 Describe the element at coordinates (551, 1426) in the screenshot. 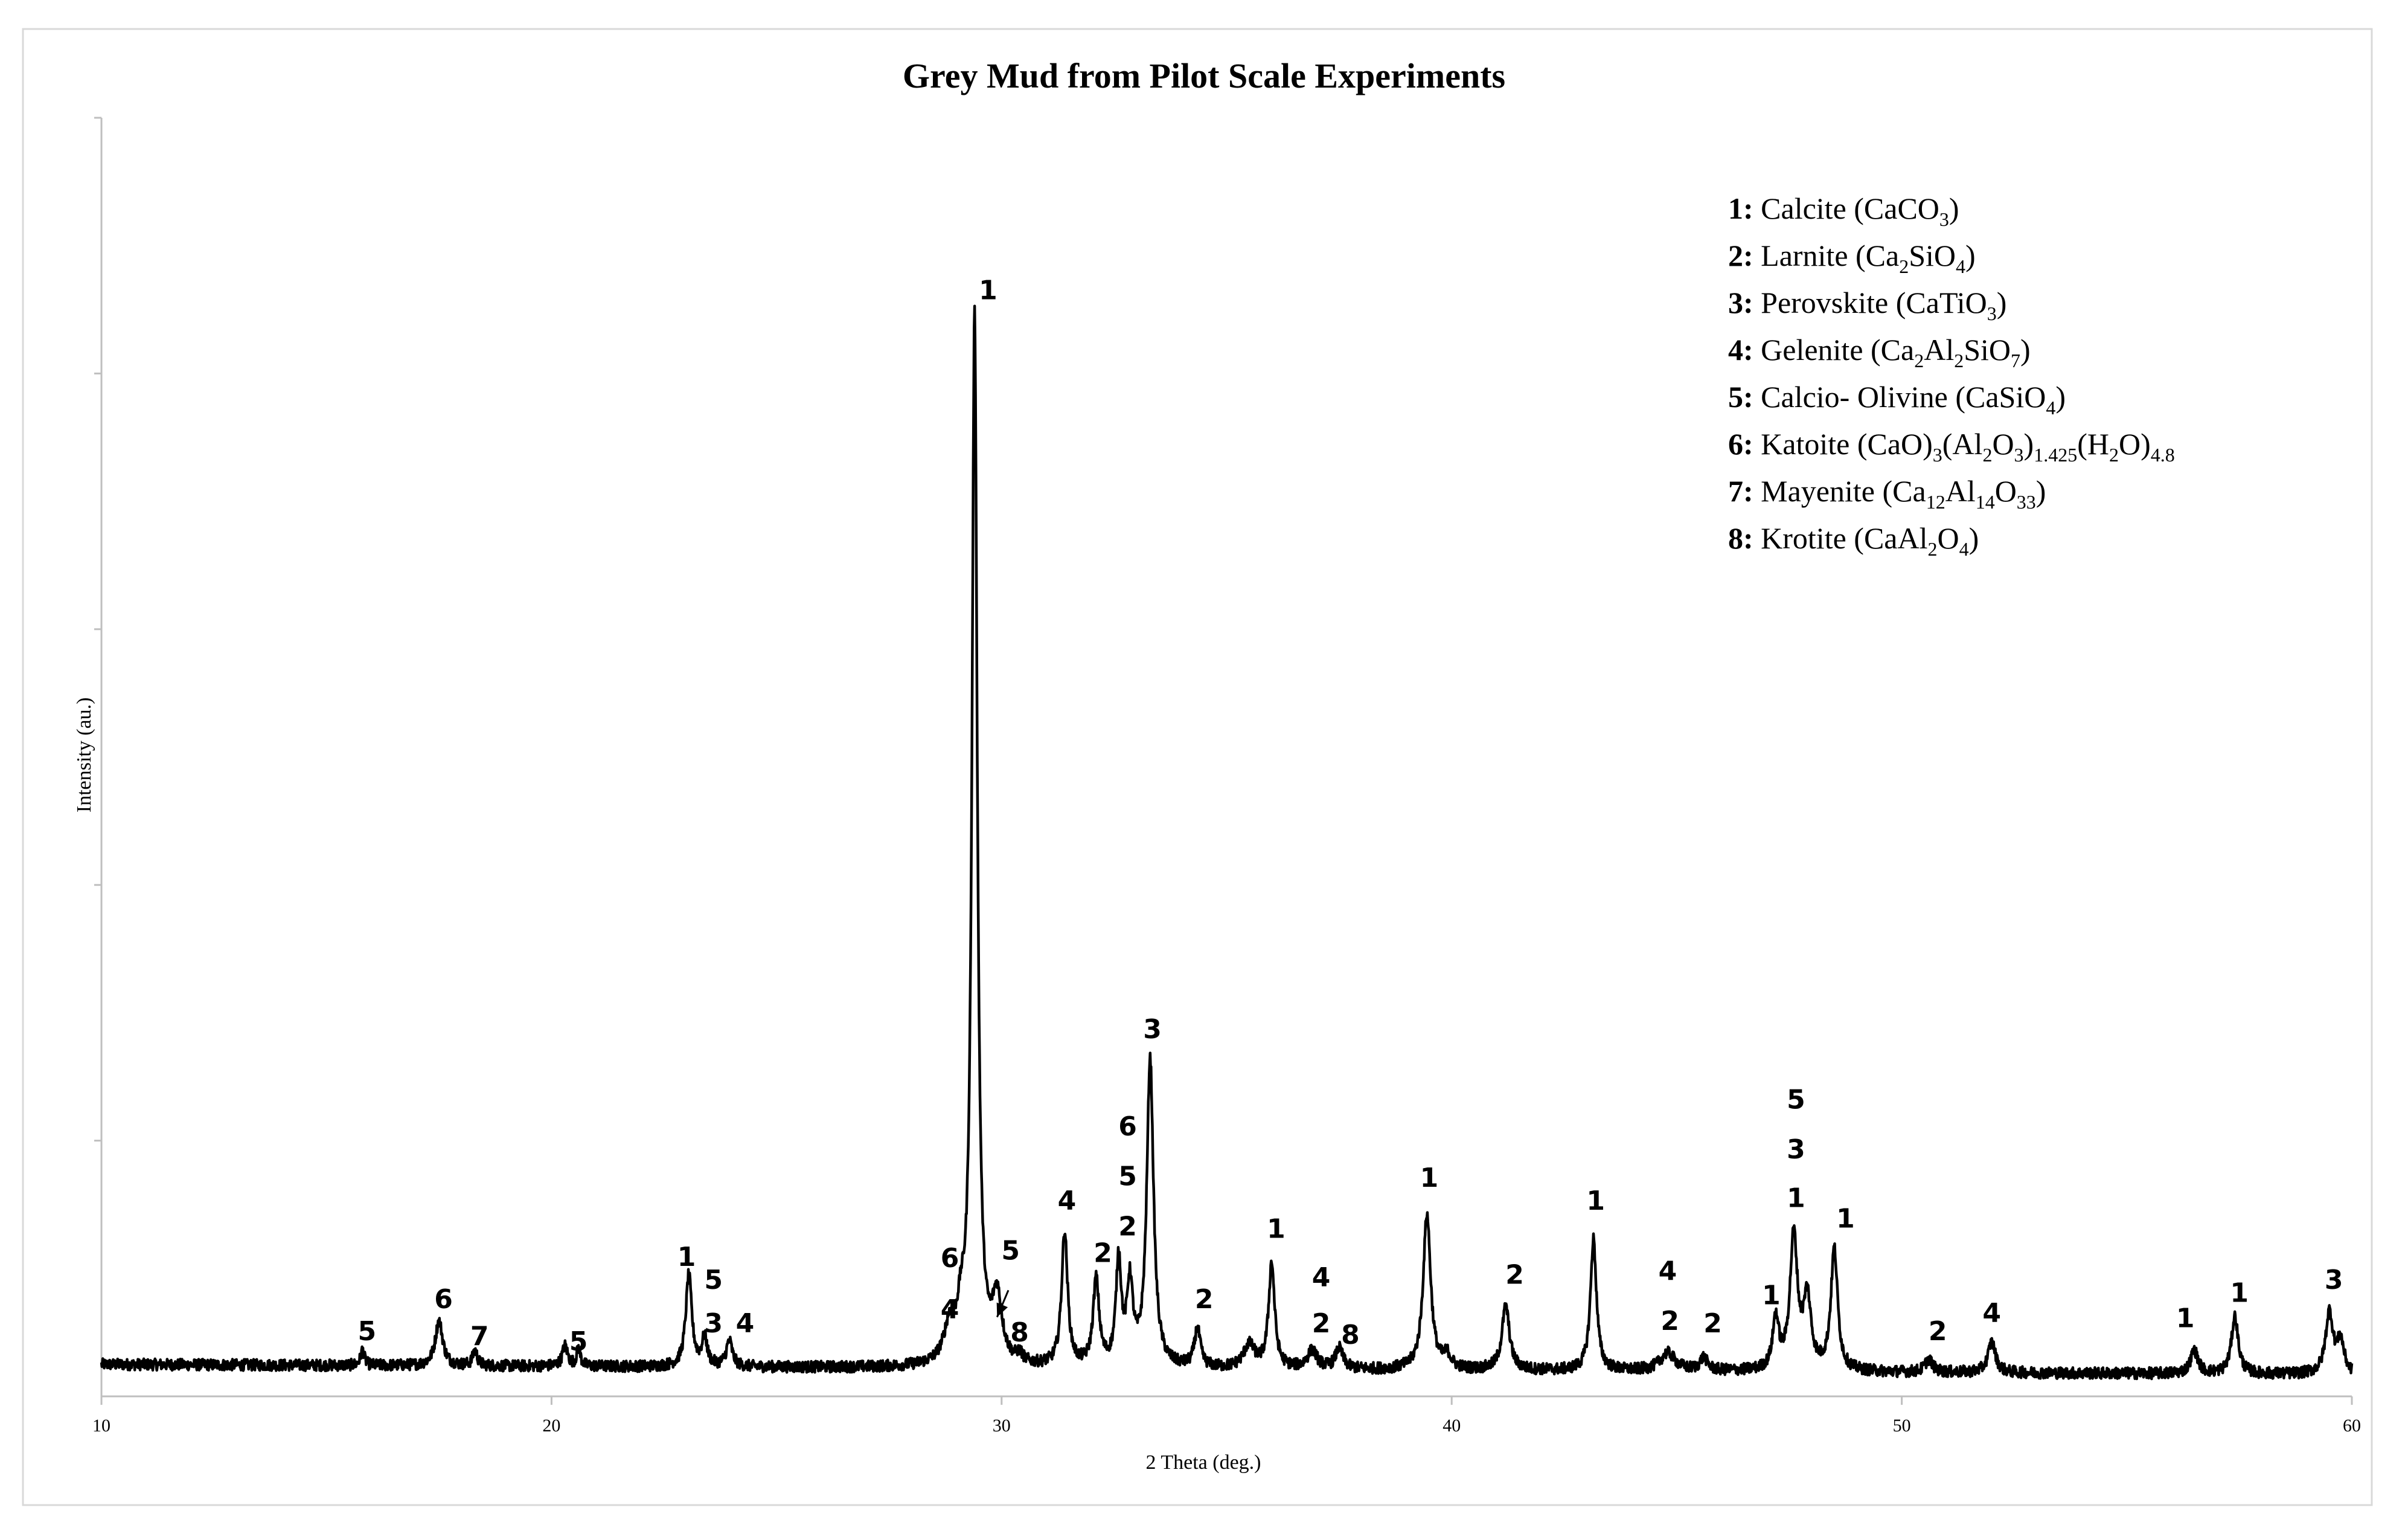

I see `x-tick-label: 20` at that location.